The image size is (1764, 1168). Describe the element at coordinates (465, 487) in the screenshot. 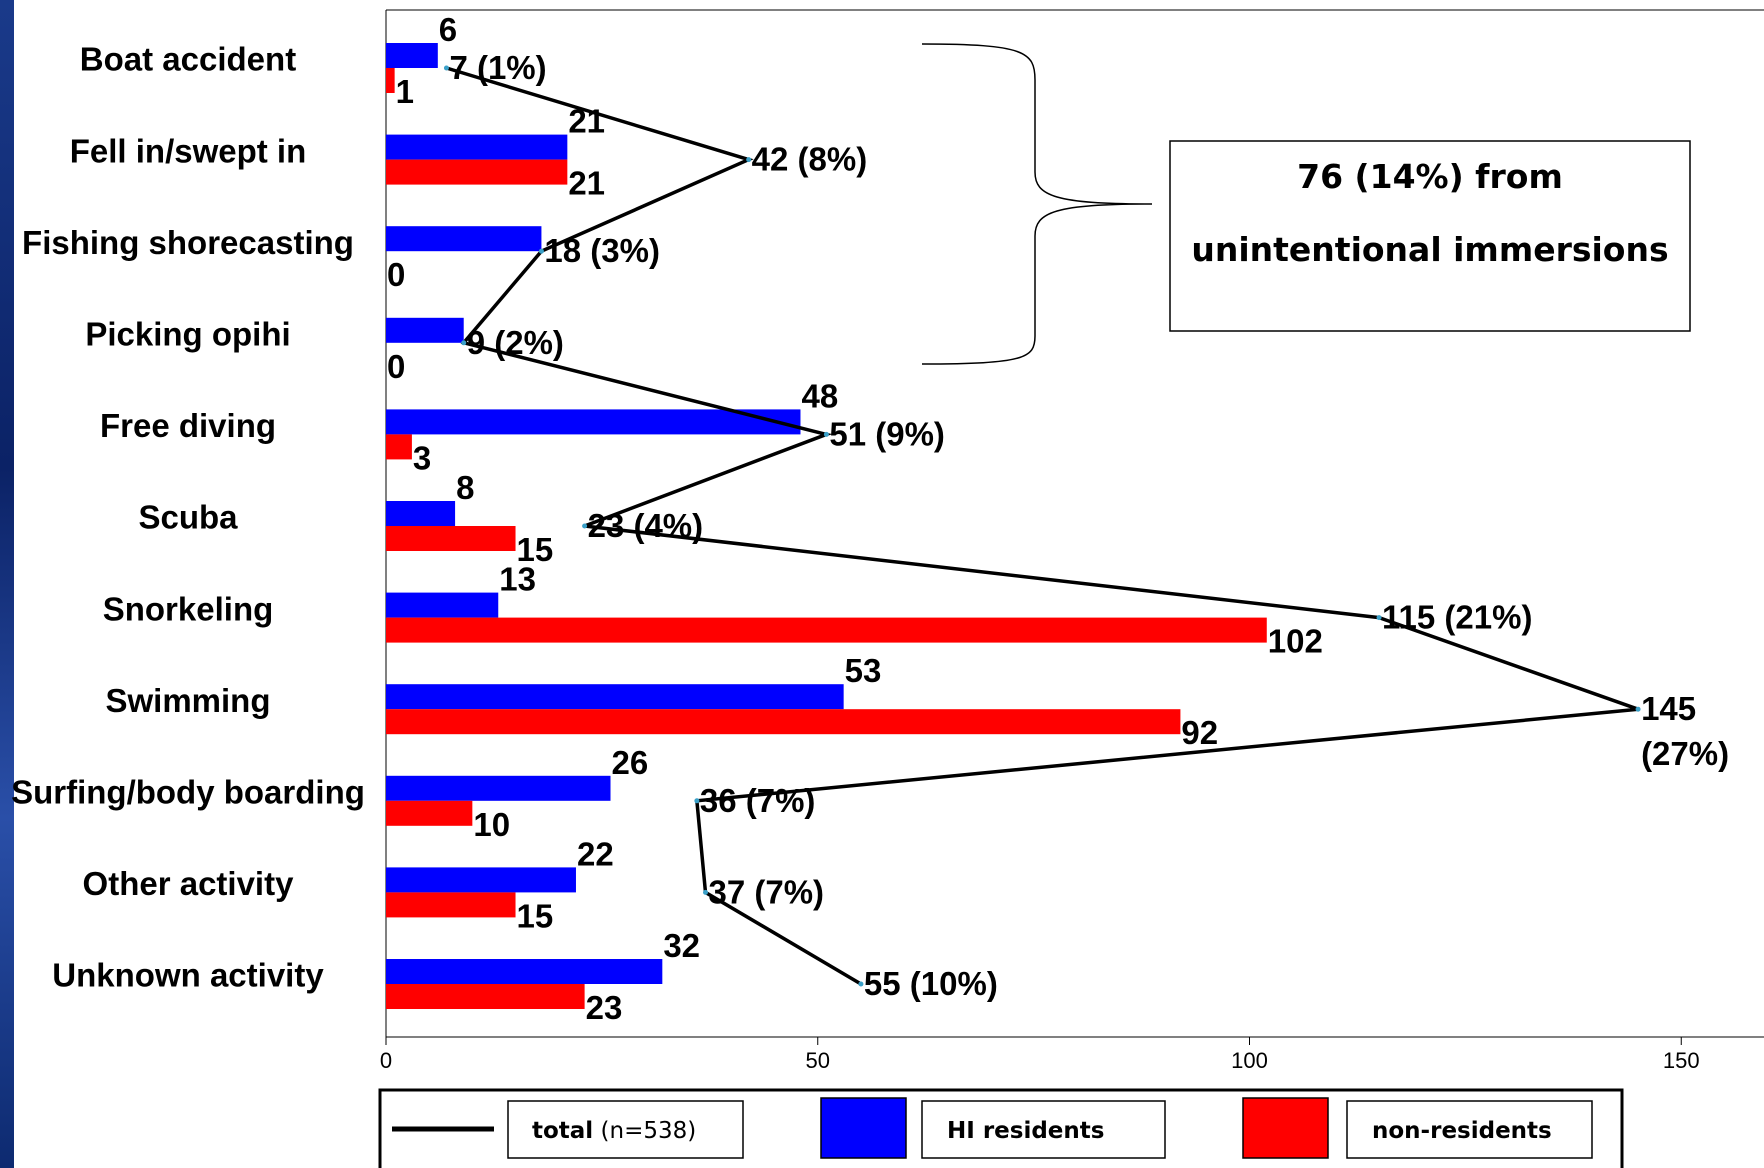

I see `value-label-hi-residents-scuba: 8` at that location.